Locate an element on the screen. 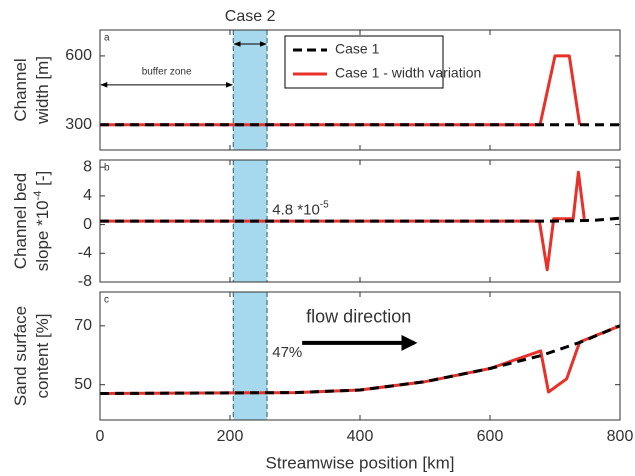  y-axis-label-part: -4 is located at coordinates (38, 196).